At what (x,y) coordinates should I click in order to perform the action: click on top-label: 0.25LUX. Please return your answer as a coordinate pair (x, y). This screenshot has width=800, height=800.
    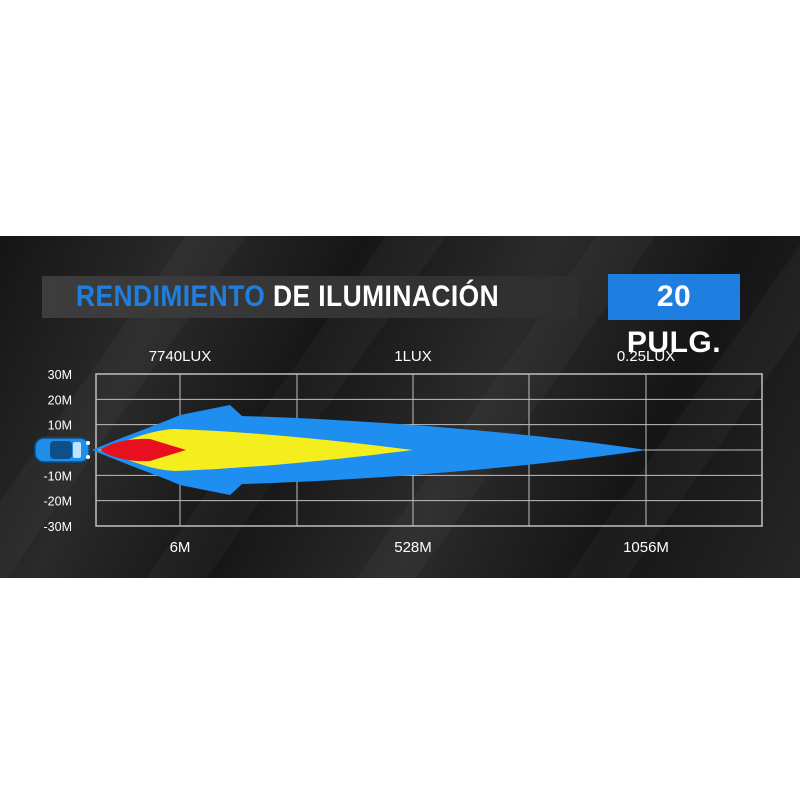
    Looking at the image, I should click on (646, 356).